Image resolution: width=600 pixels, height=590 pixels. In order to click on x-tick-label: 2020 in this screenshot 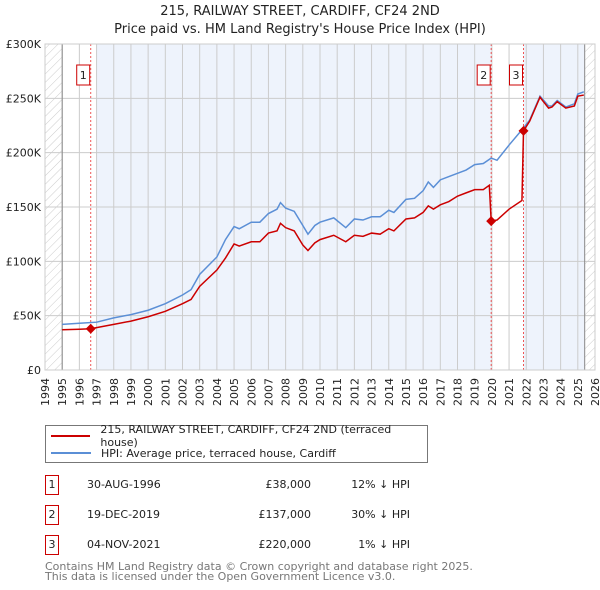, I will do `click(492, 392)`.